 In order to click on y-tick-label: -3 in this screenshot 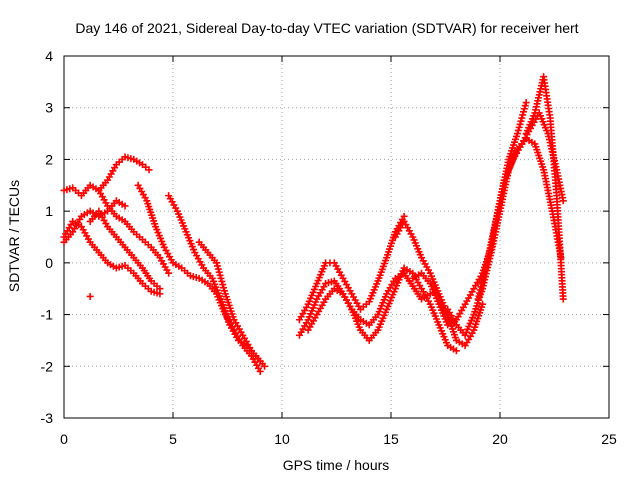, I will do `click(47, 418)`.